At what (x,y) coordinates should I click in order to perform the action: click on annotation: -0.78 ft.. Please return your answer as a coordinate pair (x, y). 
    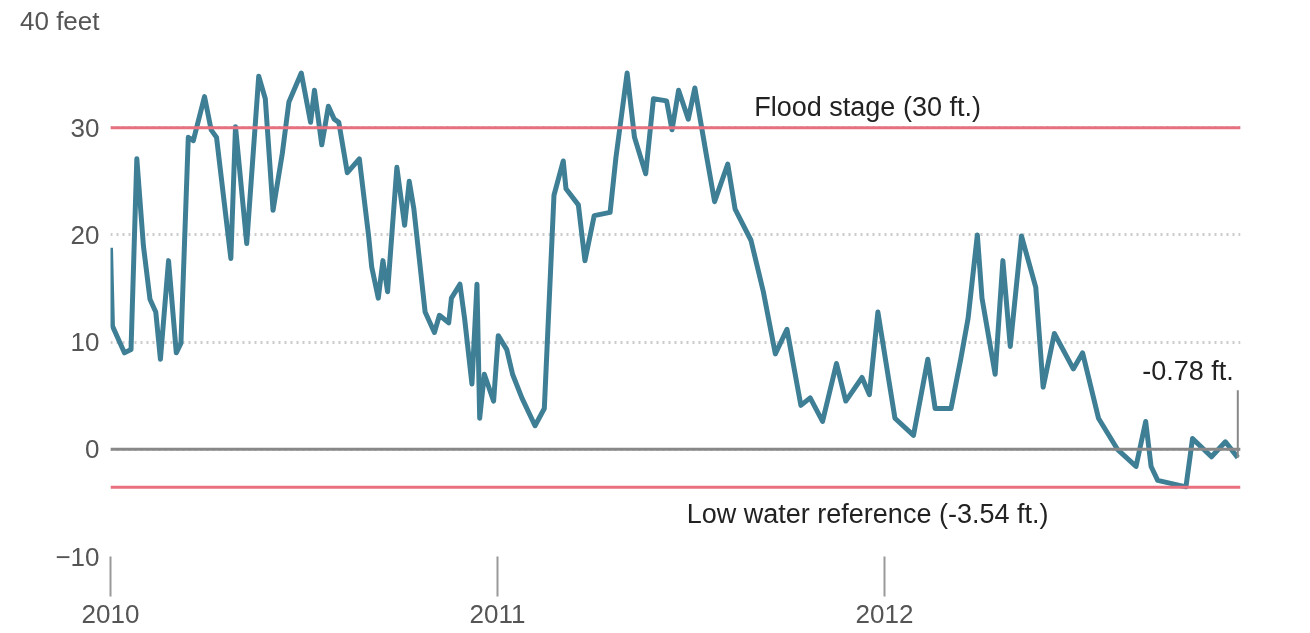
    Looking at the image, I should click on (1188, 370).